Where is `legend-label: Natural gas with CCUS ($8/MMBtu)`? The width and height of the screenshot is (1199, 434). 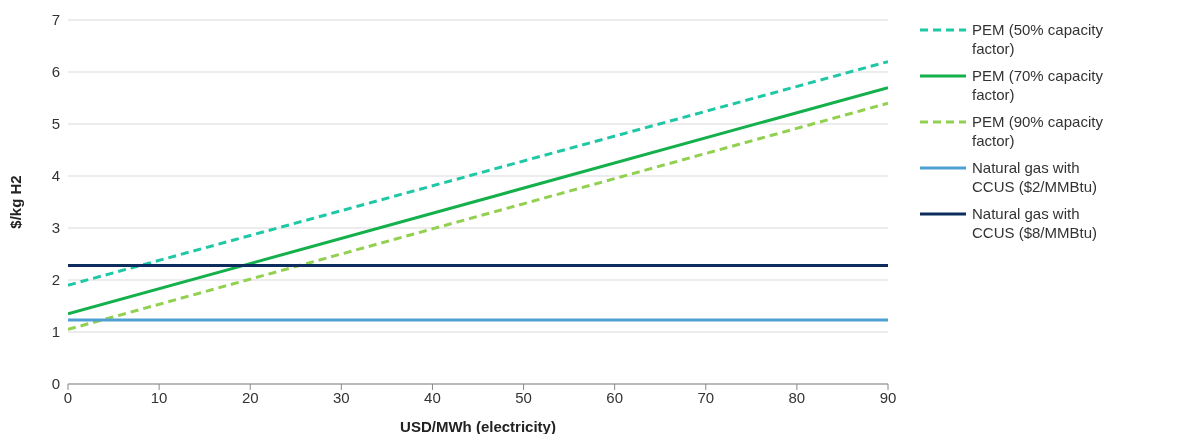
legend-label: Natural gas with CCUS ($8/MMBtu) is located at coordinates (1035, 223).